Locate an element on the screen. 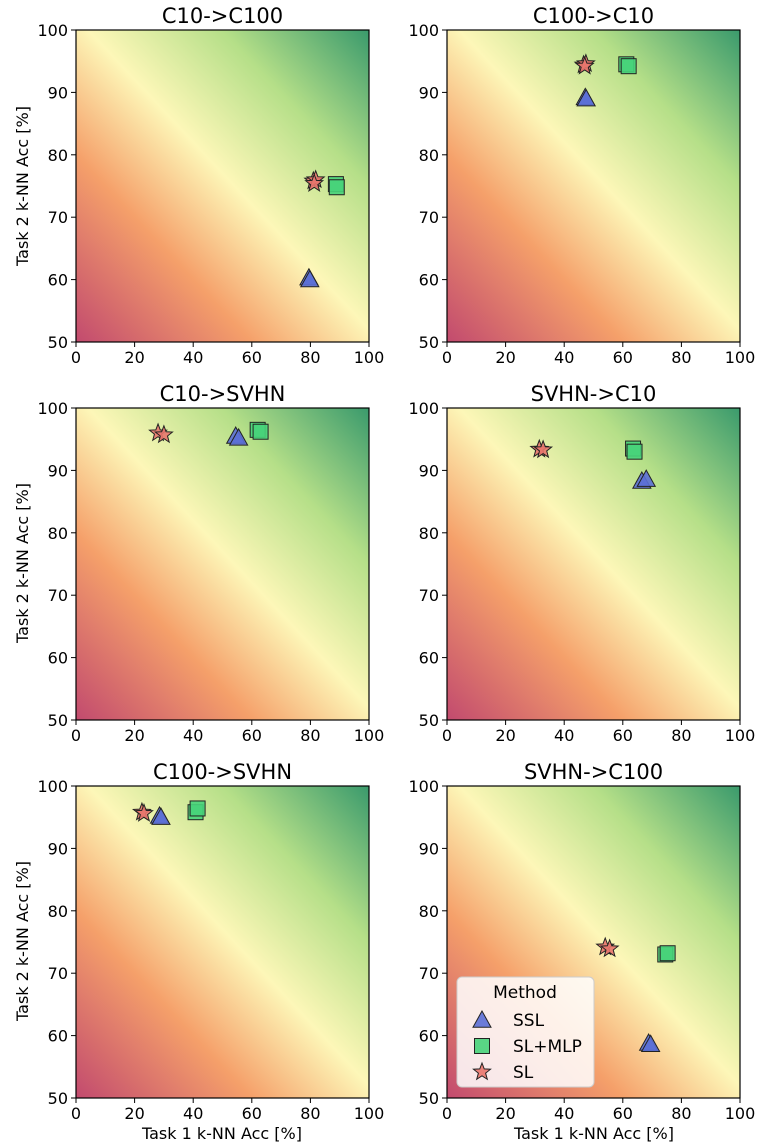 This screenshot has width=759, height=1146. panel-title: C10->SVHN is located at coordinates (223, 394).